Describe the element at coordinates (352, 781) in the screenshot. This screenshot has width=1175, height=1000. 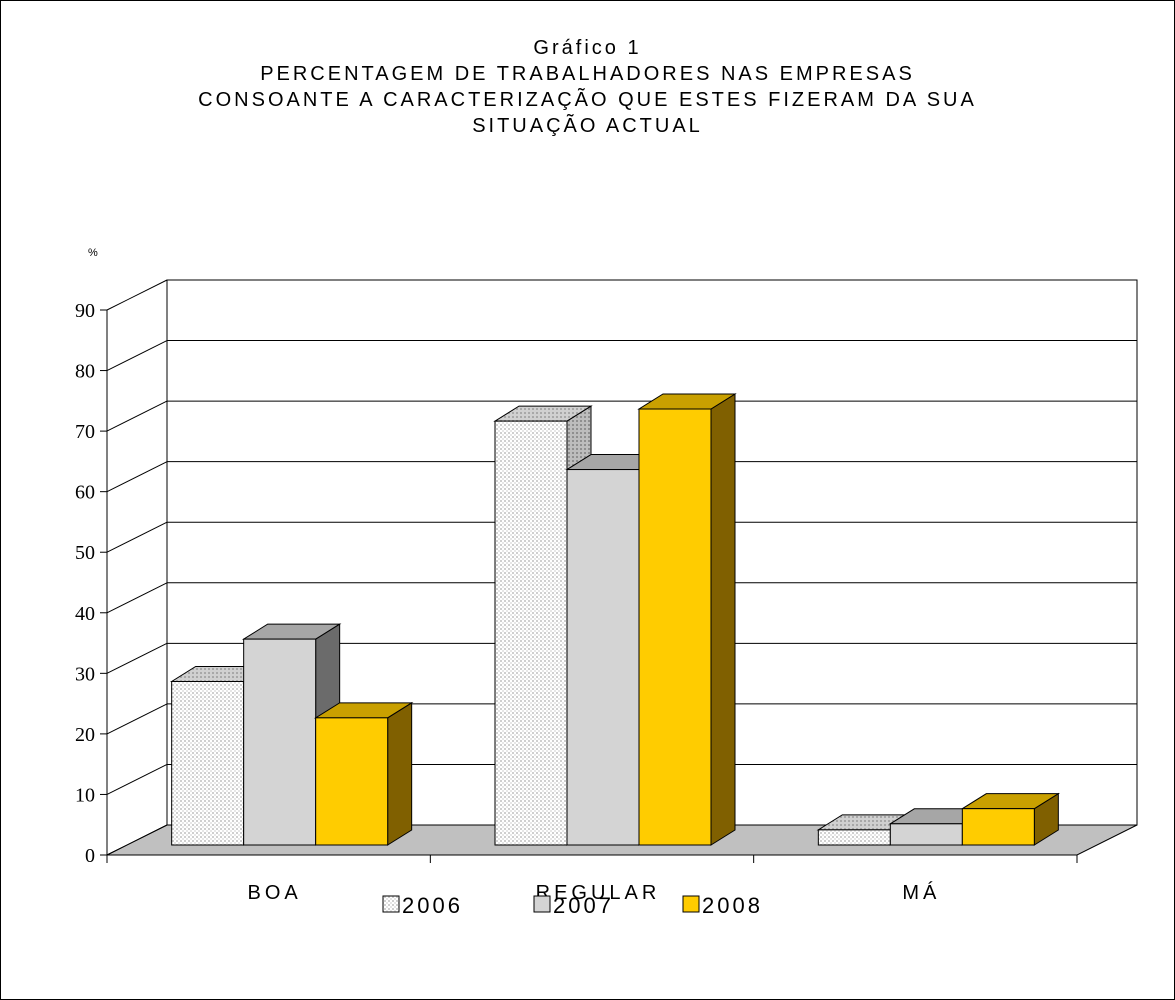
I see `bar-2008-BOA` at that location.